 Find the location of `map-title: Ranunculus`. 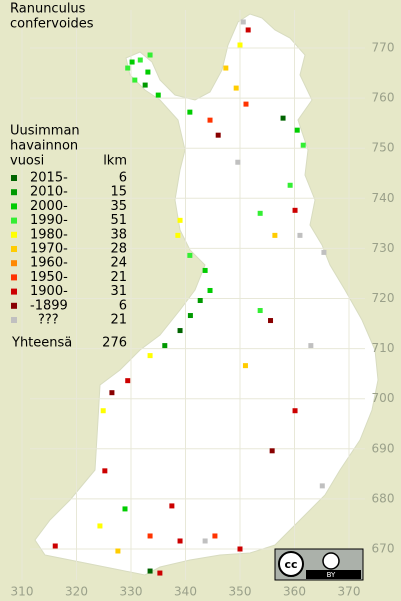

map-title: Ranunculus is located at coordinates (48, 9).